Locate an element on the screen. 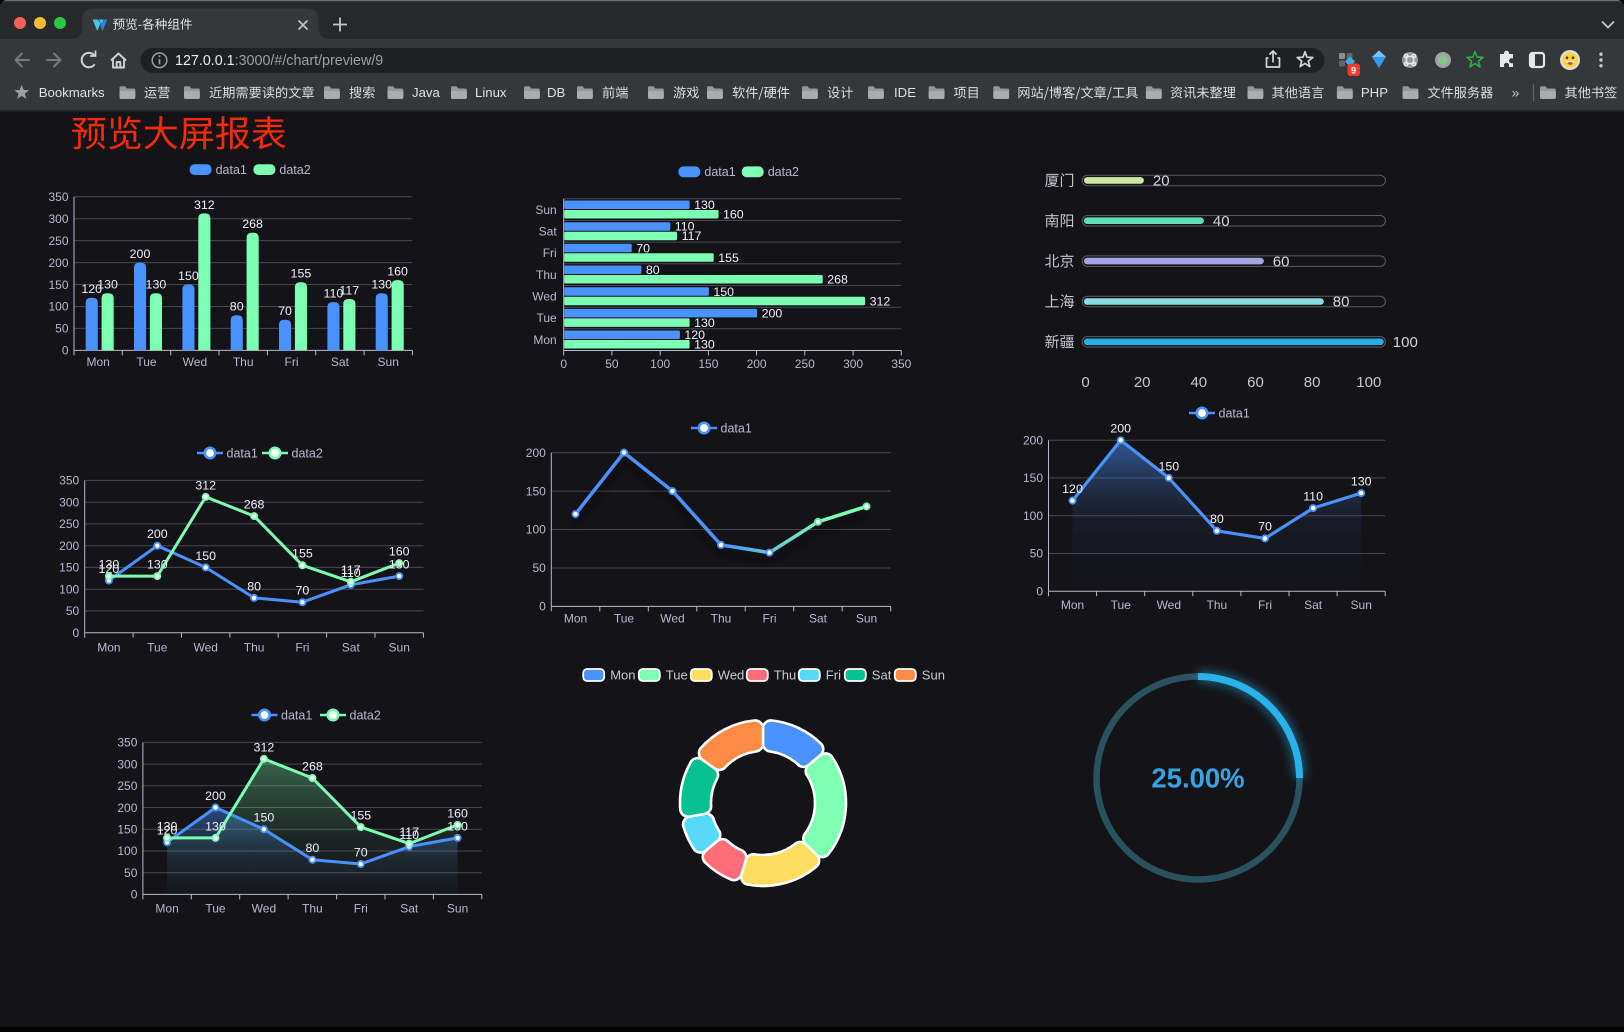 This screenshot has width=1624, height=1032. svg-text: 60 is located at coordinates (1281, 261).